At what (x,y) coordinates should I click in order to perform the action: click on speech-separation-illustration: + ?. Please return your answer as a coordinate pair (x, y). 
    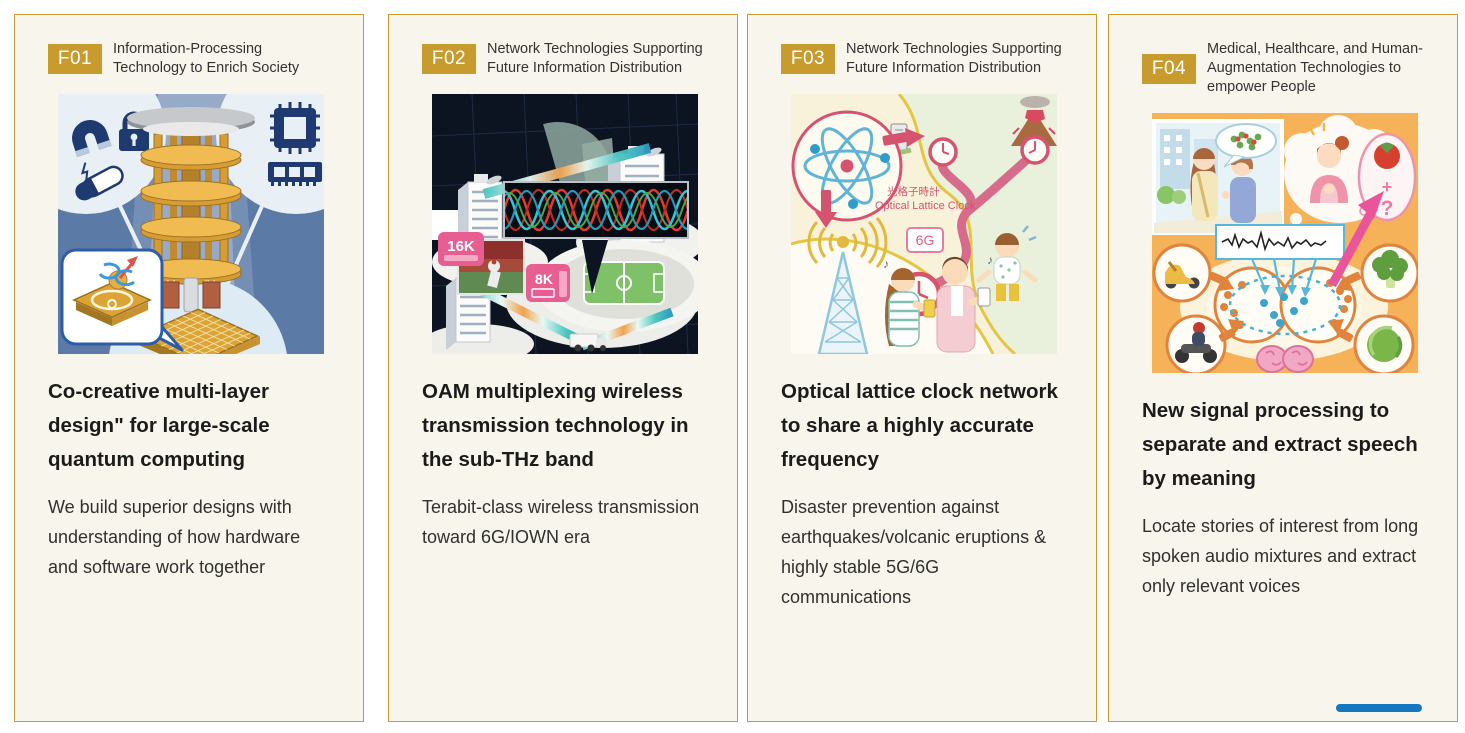
    Looking at the image, I should click on (1285, 243).